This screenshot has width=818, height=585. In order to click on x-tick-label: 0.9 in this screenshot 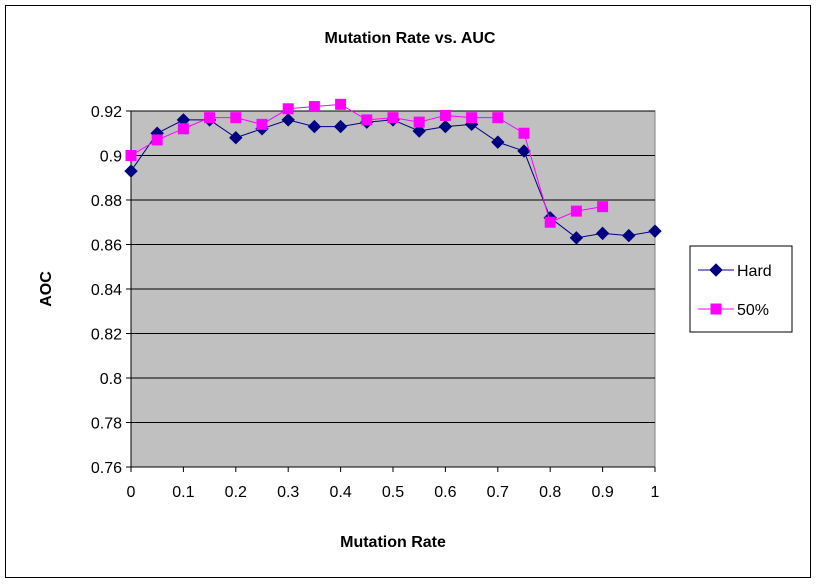, I will do `click(602, 492)`.